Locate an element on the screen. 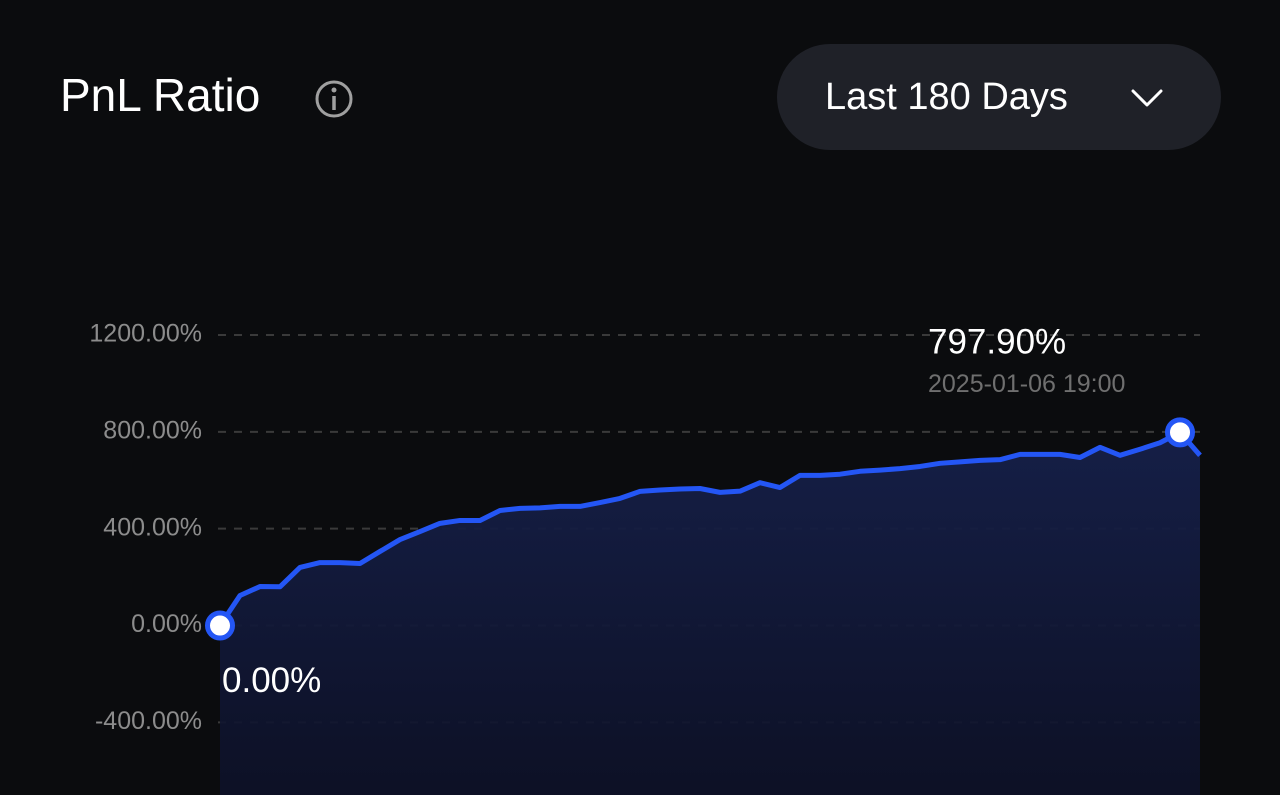 Image resolution: width=1280 pixels, height=795 pixels. y-tick-label: 0.00% is located at coordinates (166, 624).